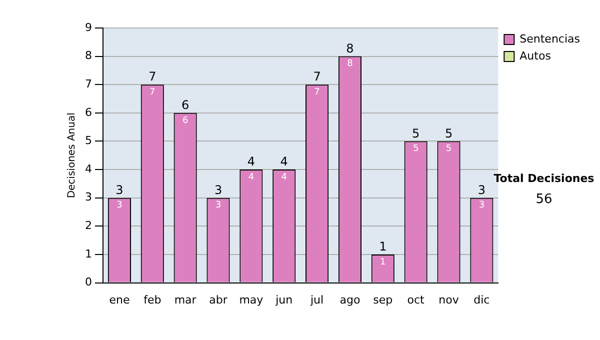 Image resolution: width=600 pixels, height=340 pixels. I want to click on y-tick-label: 8, so click(88, 55).